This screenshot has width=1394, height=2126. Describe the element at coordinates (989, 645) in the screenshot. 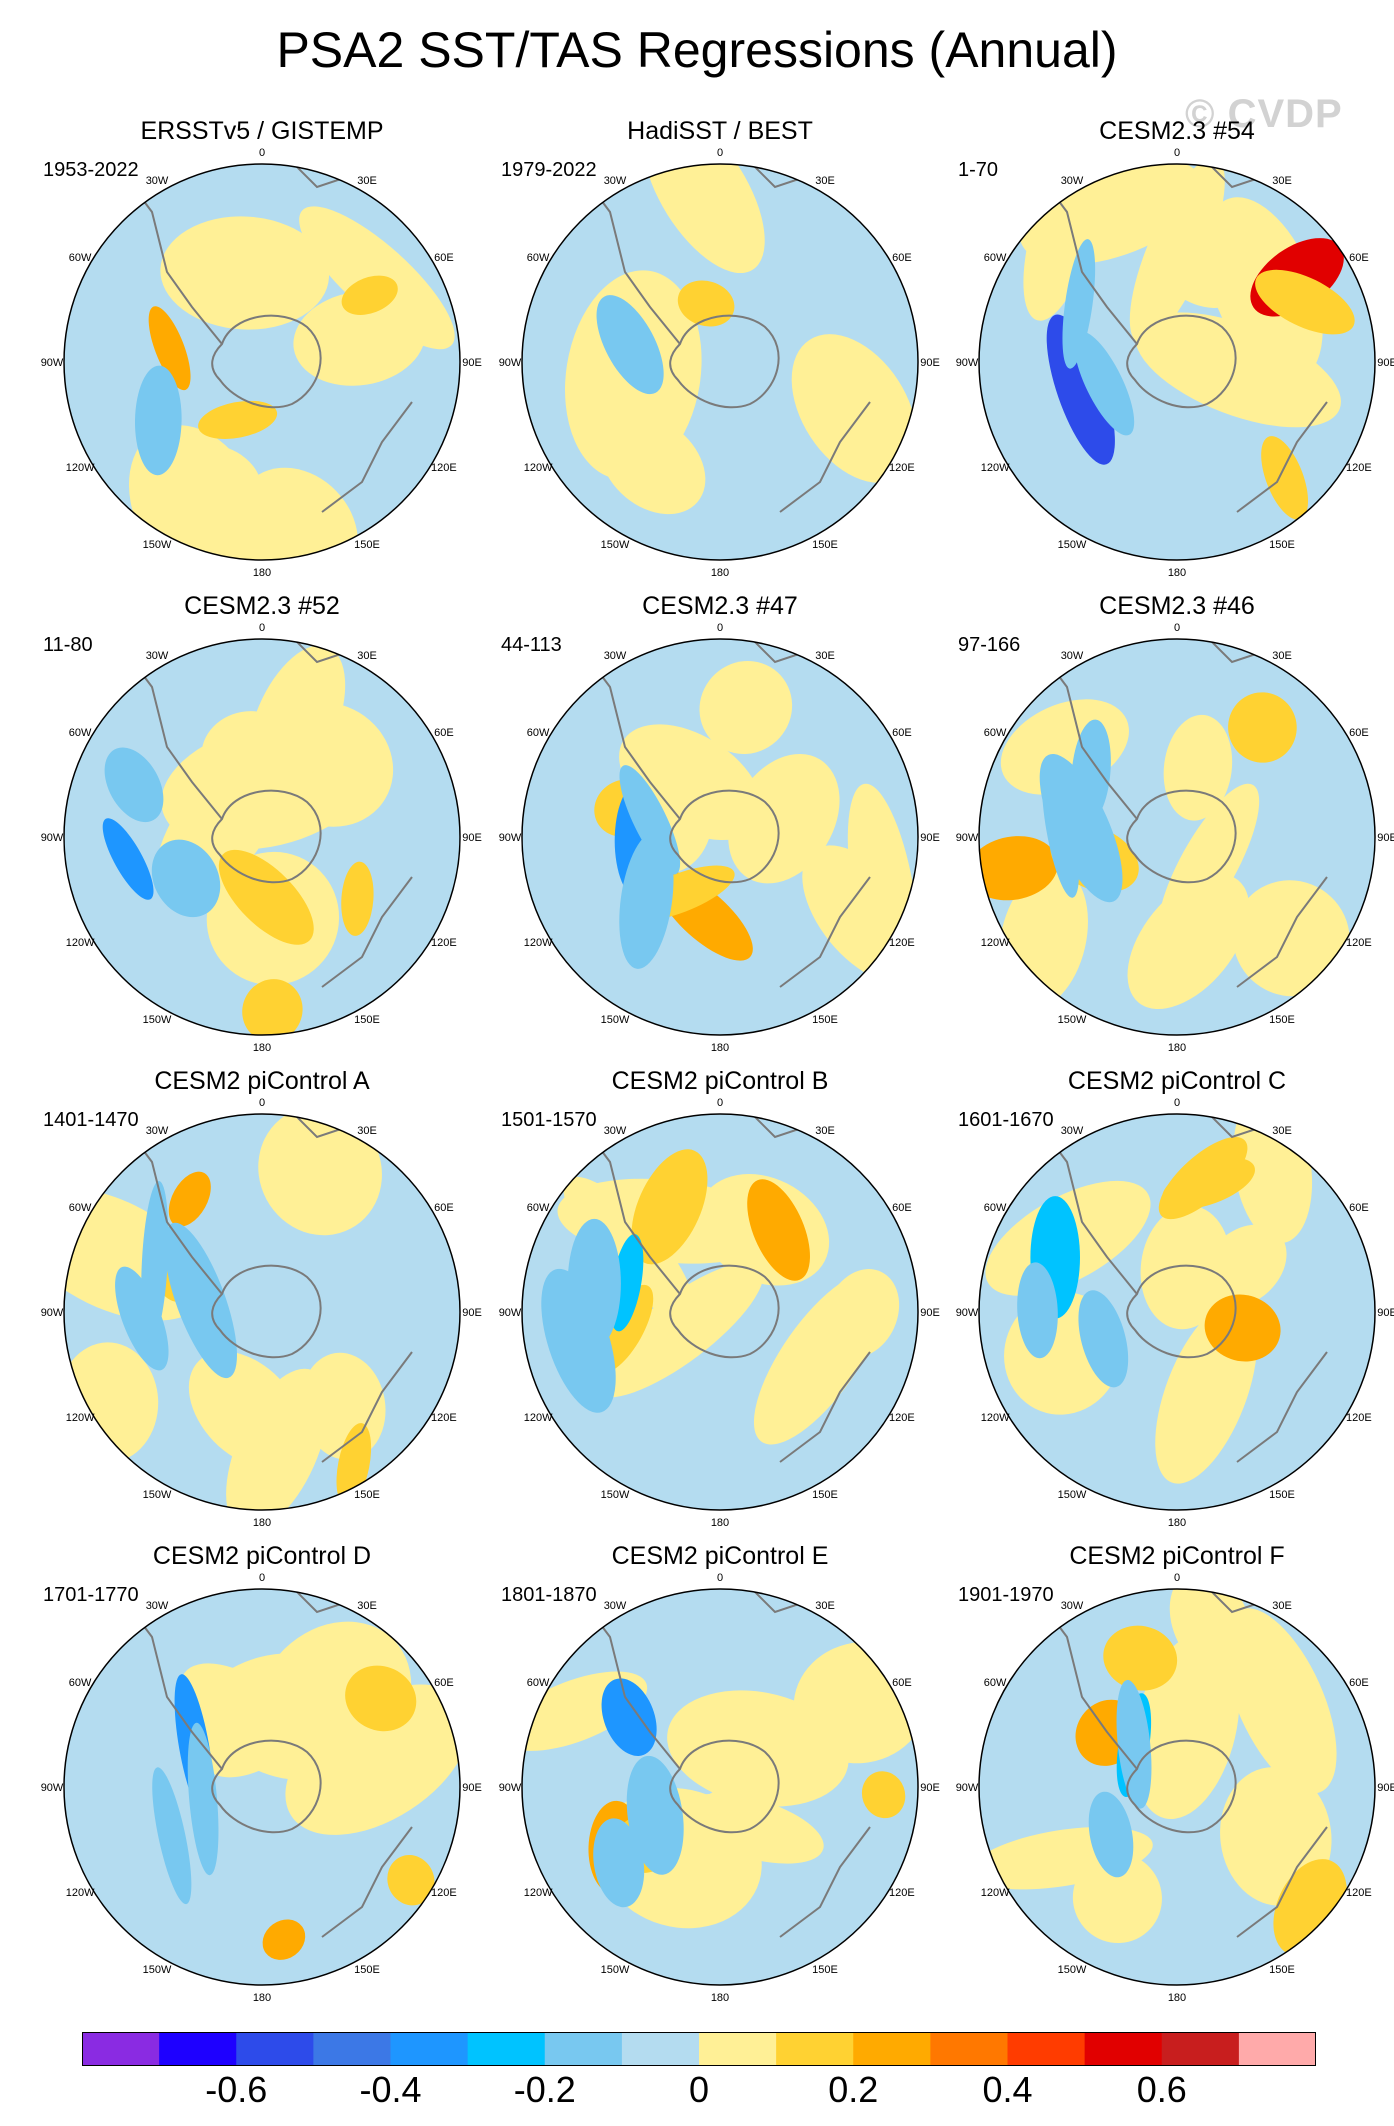

I see `panel-years: 97-166` at that location.